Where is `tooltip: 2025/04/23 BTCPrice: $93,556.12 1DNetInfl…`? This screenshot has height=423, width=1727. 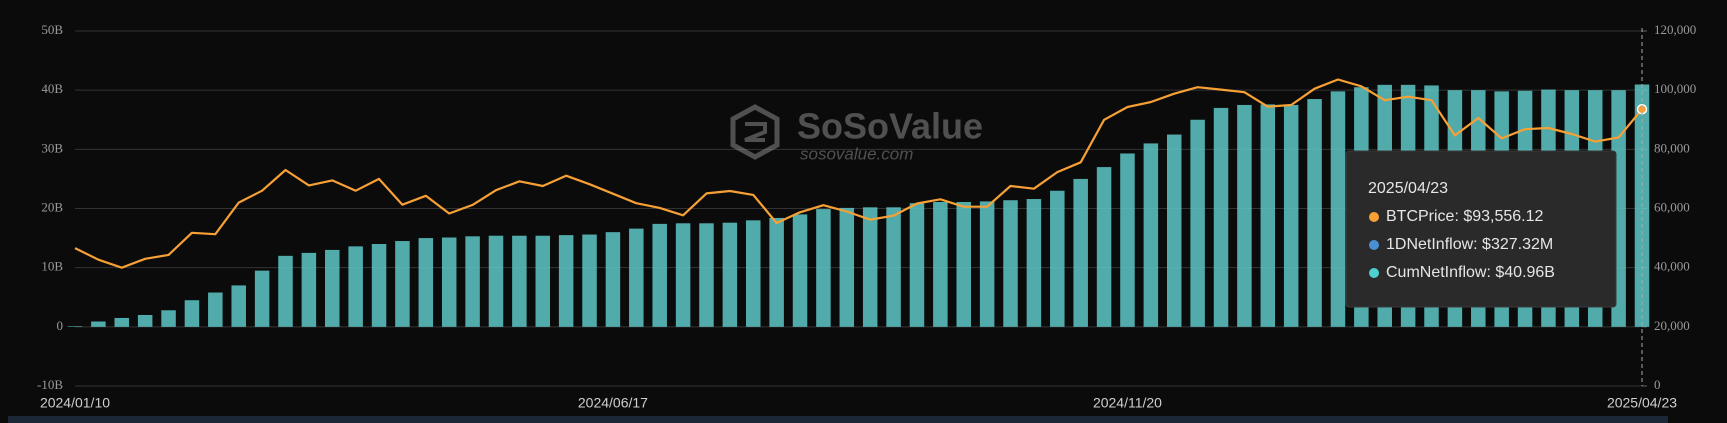
tooltip: 2025/04/23 BTCPrice: $93,556.12 1DNetInfl… is located at coordinates (1481, 229).